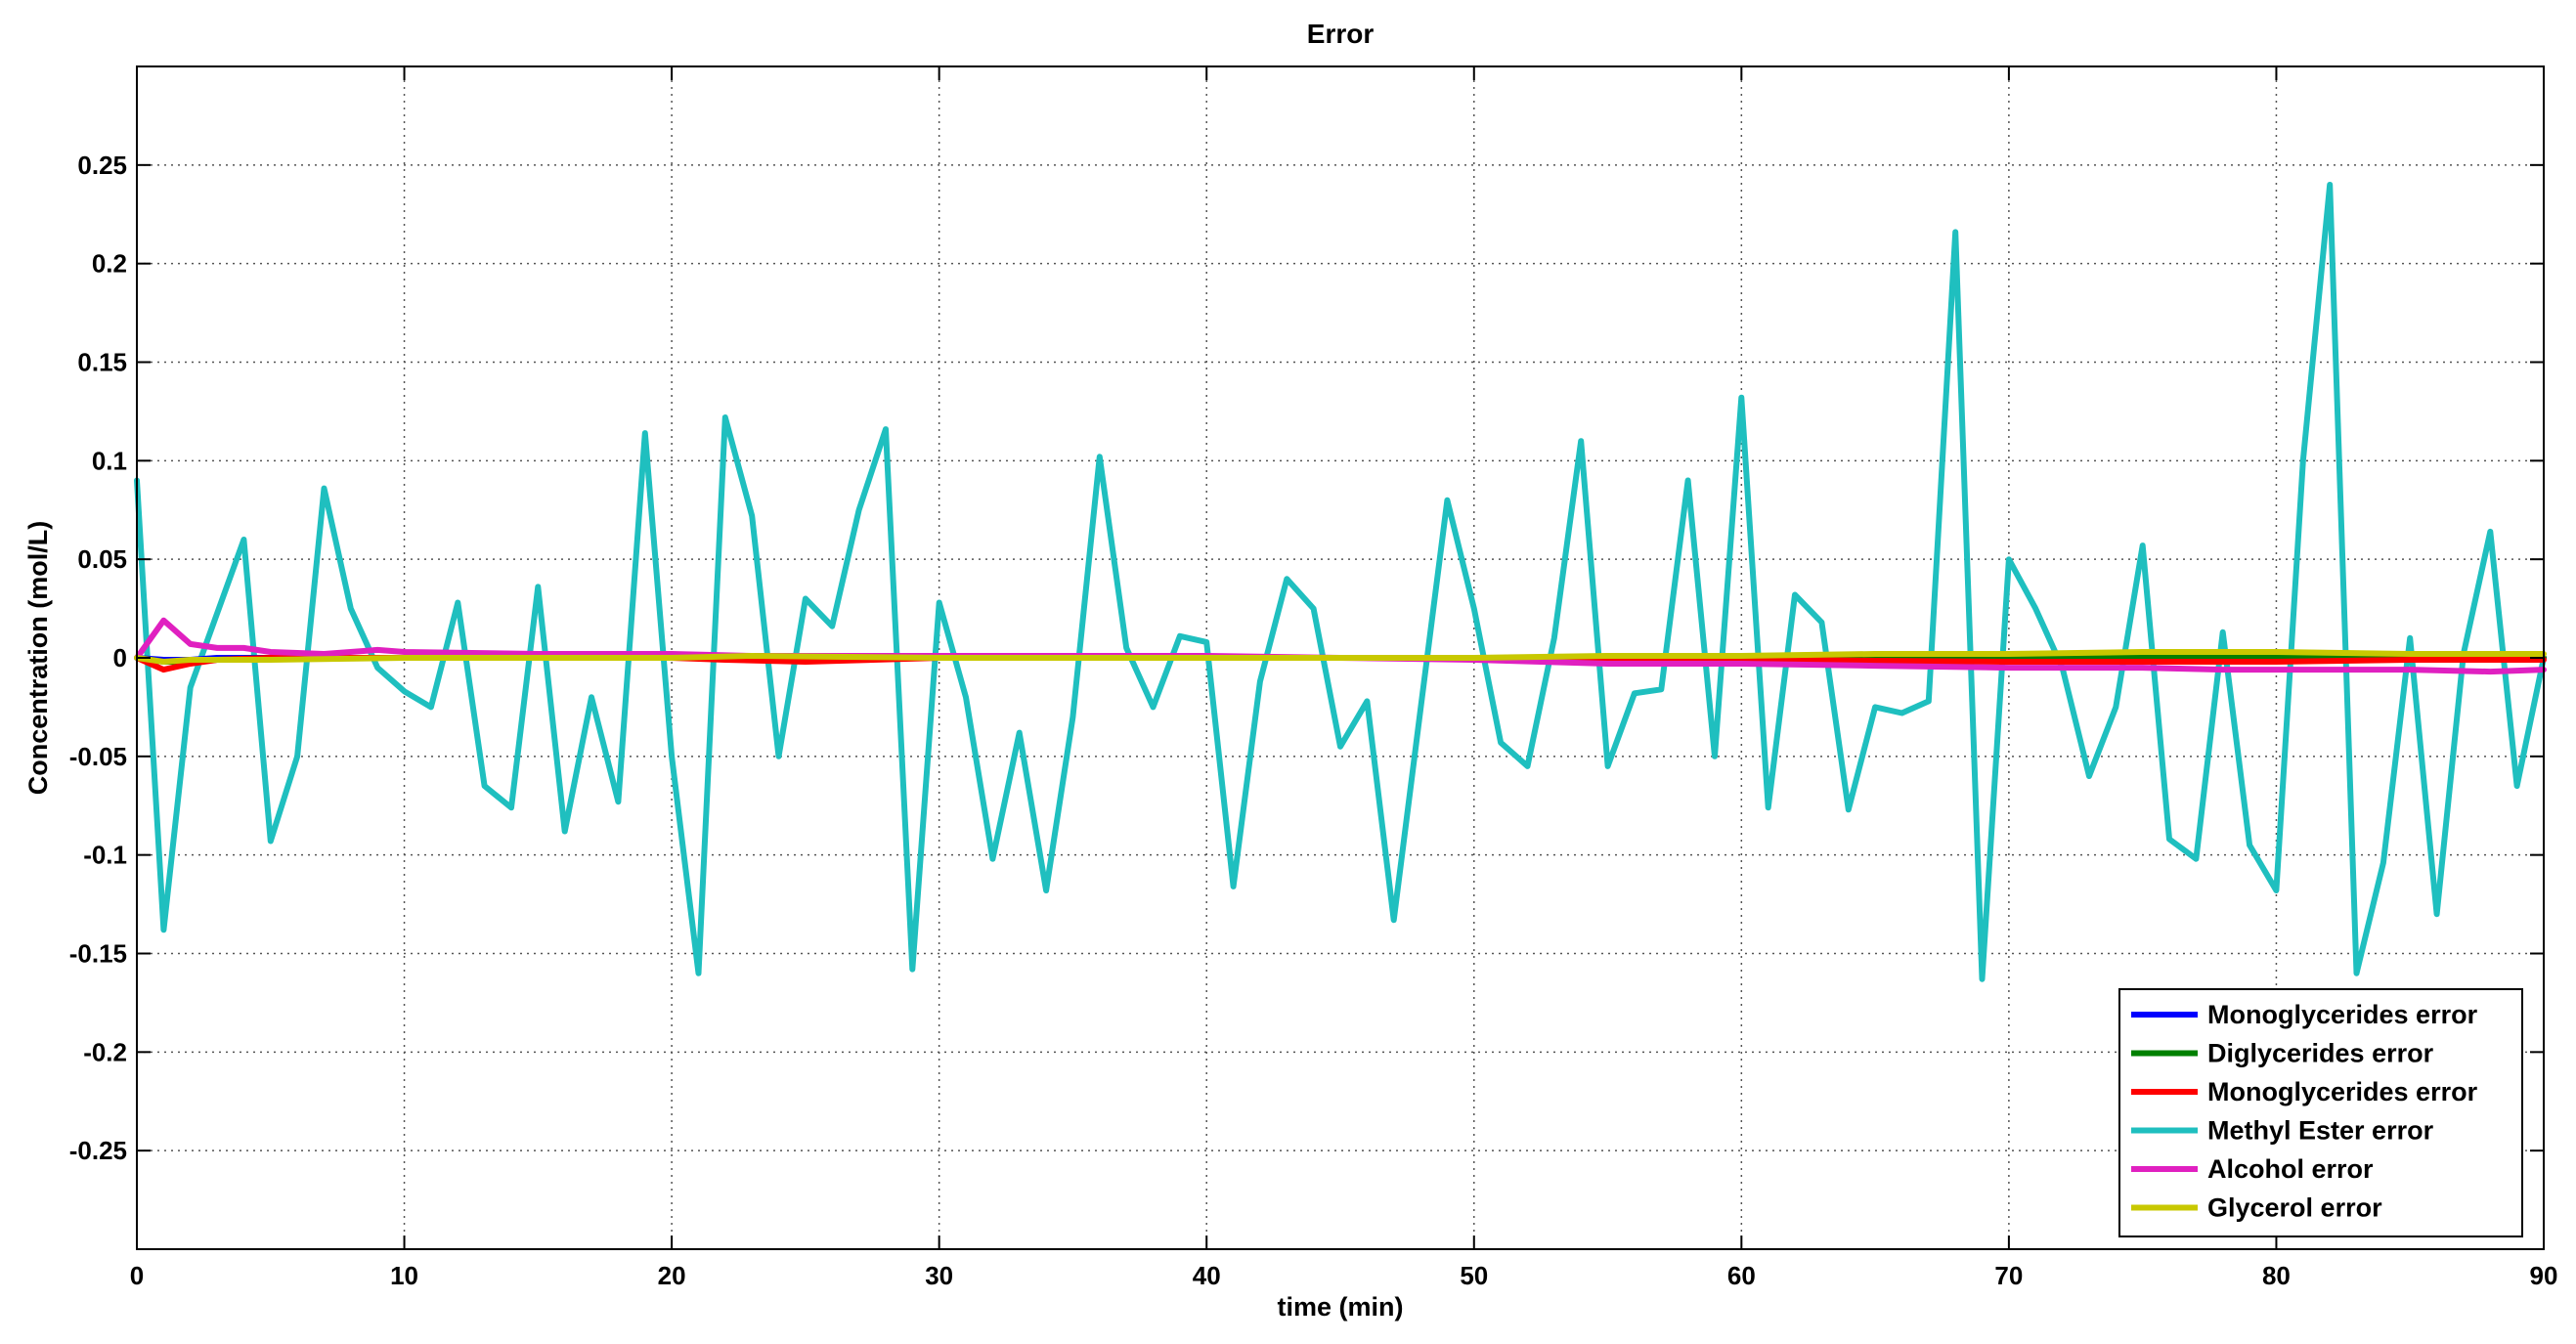  What do you see at coordinates (2008, 1276) in the screenshot?
I see `x-tick-label: 70` at bounding box center [2008, 1276].